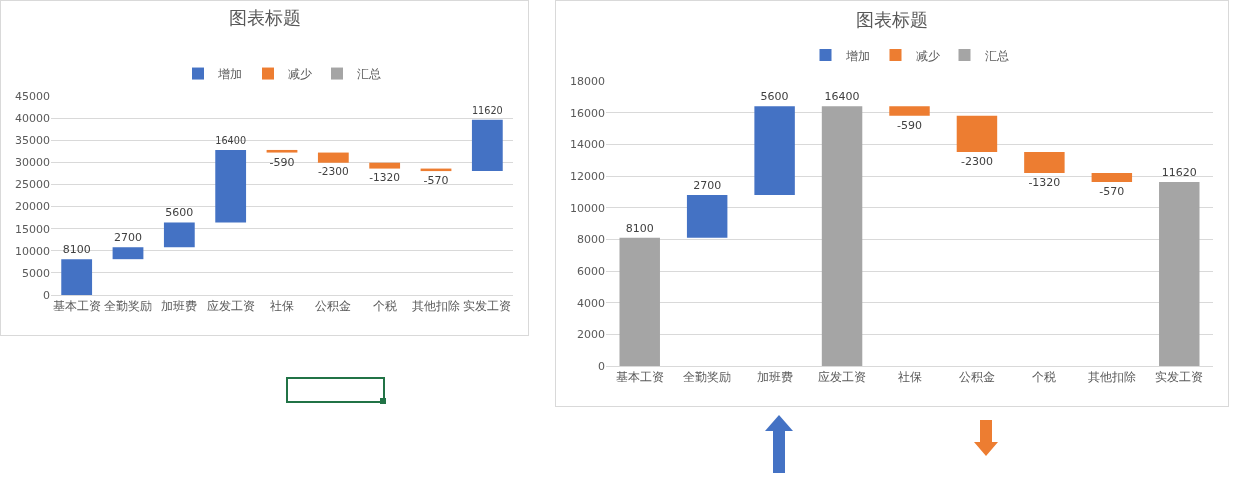 The height and width of the screenshot is (489, 1257). I want to click on y-tick-label: 15000, so click(32, 229).